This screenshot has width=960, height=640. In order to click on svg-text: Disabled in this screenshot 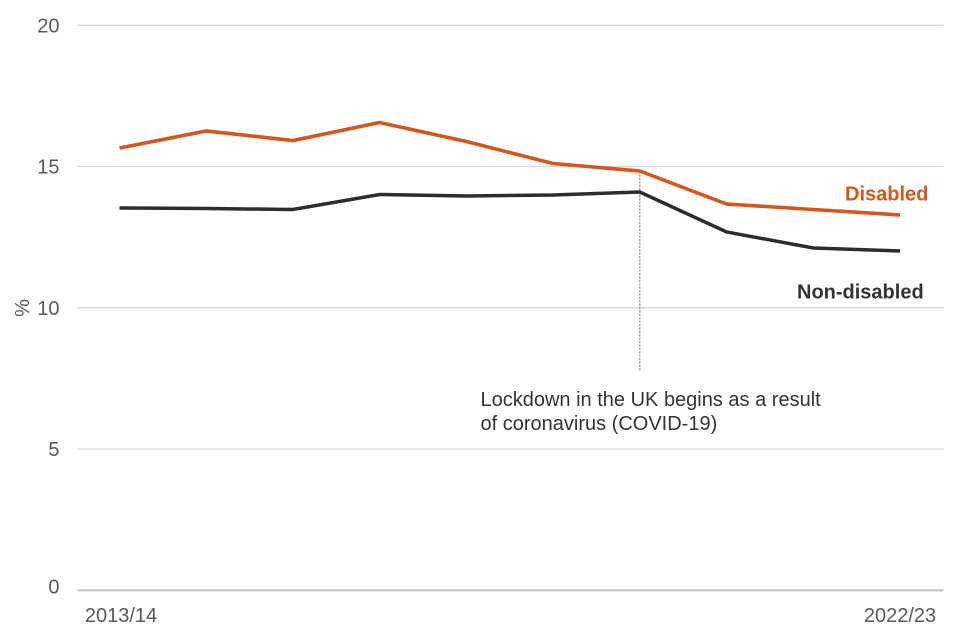, I will do `click(886, 195)`.